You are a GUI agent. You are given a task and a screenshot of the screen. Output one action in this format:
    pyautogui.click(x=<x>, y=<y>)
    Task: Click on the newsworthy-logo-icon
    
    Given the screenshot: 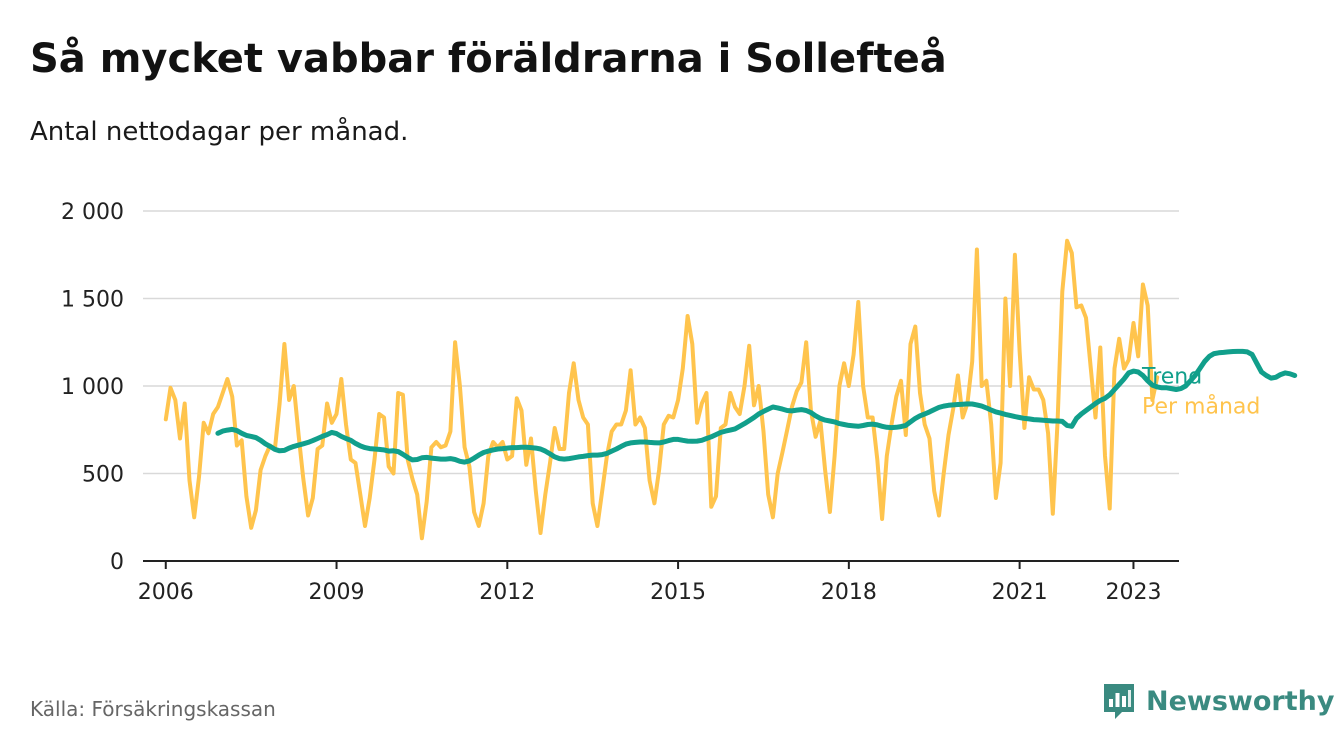 What is the action you would take?
    pyautogui.click(x=1119, y=701)
    